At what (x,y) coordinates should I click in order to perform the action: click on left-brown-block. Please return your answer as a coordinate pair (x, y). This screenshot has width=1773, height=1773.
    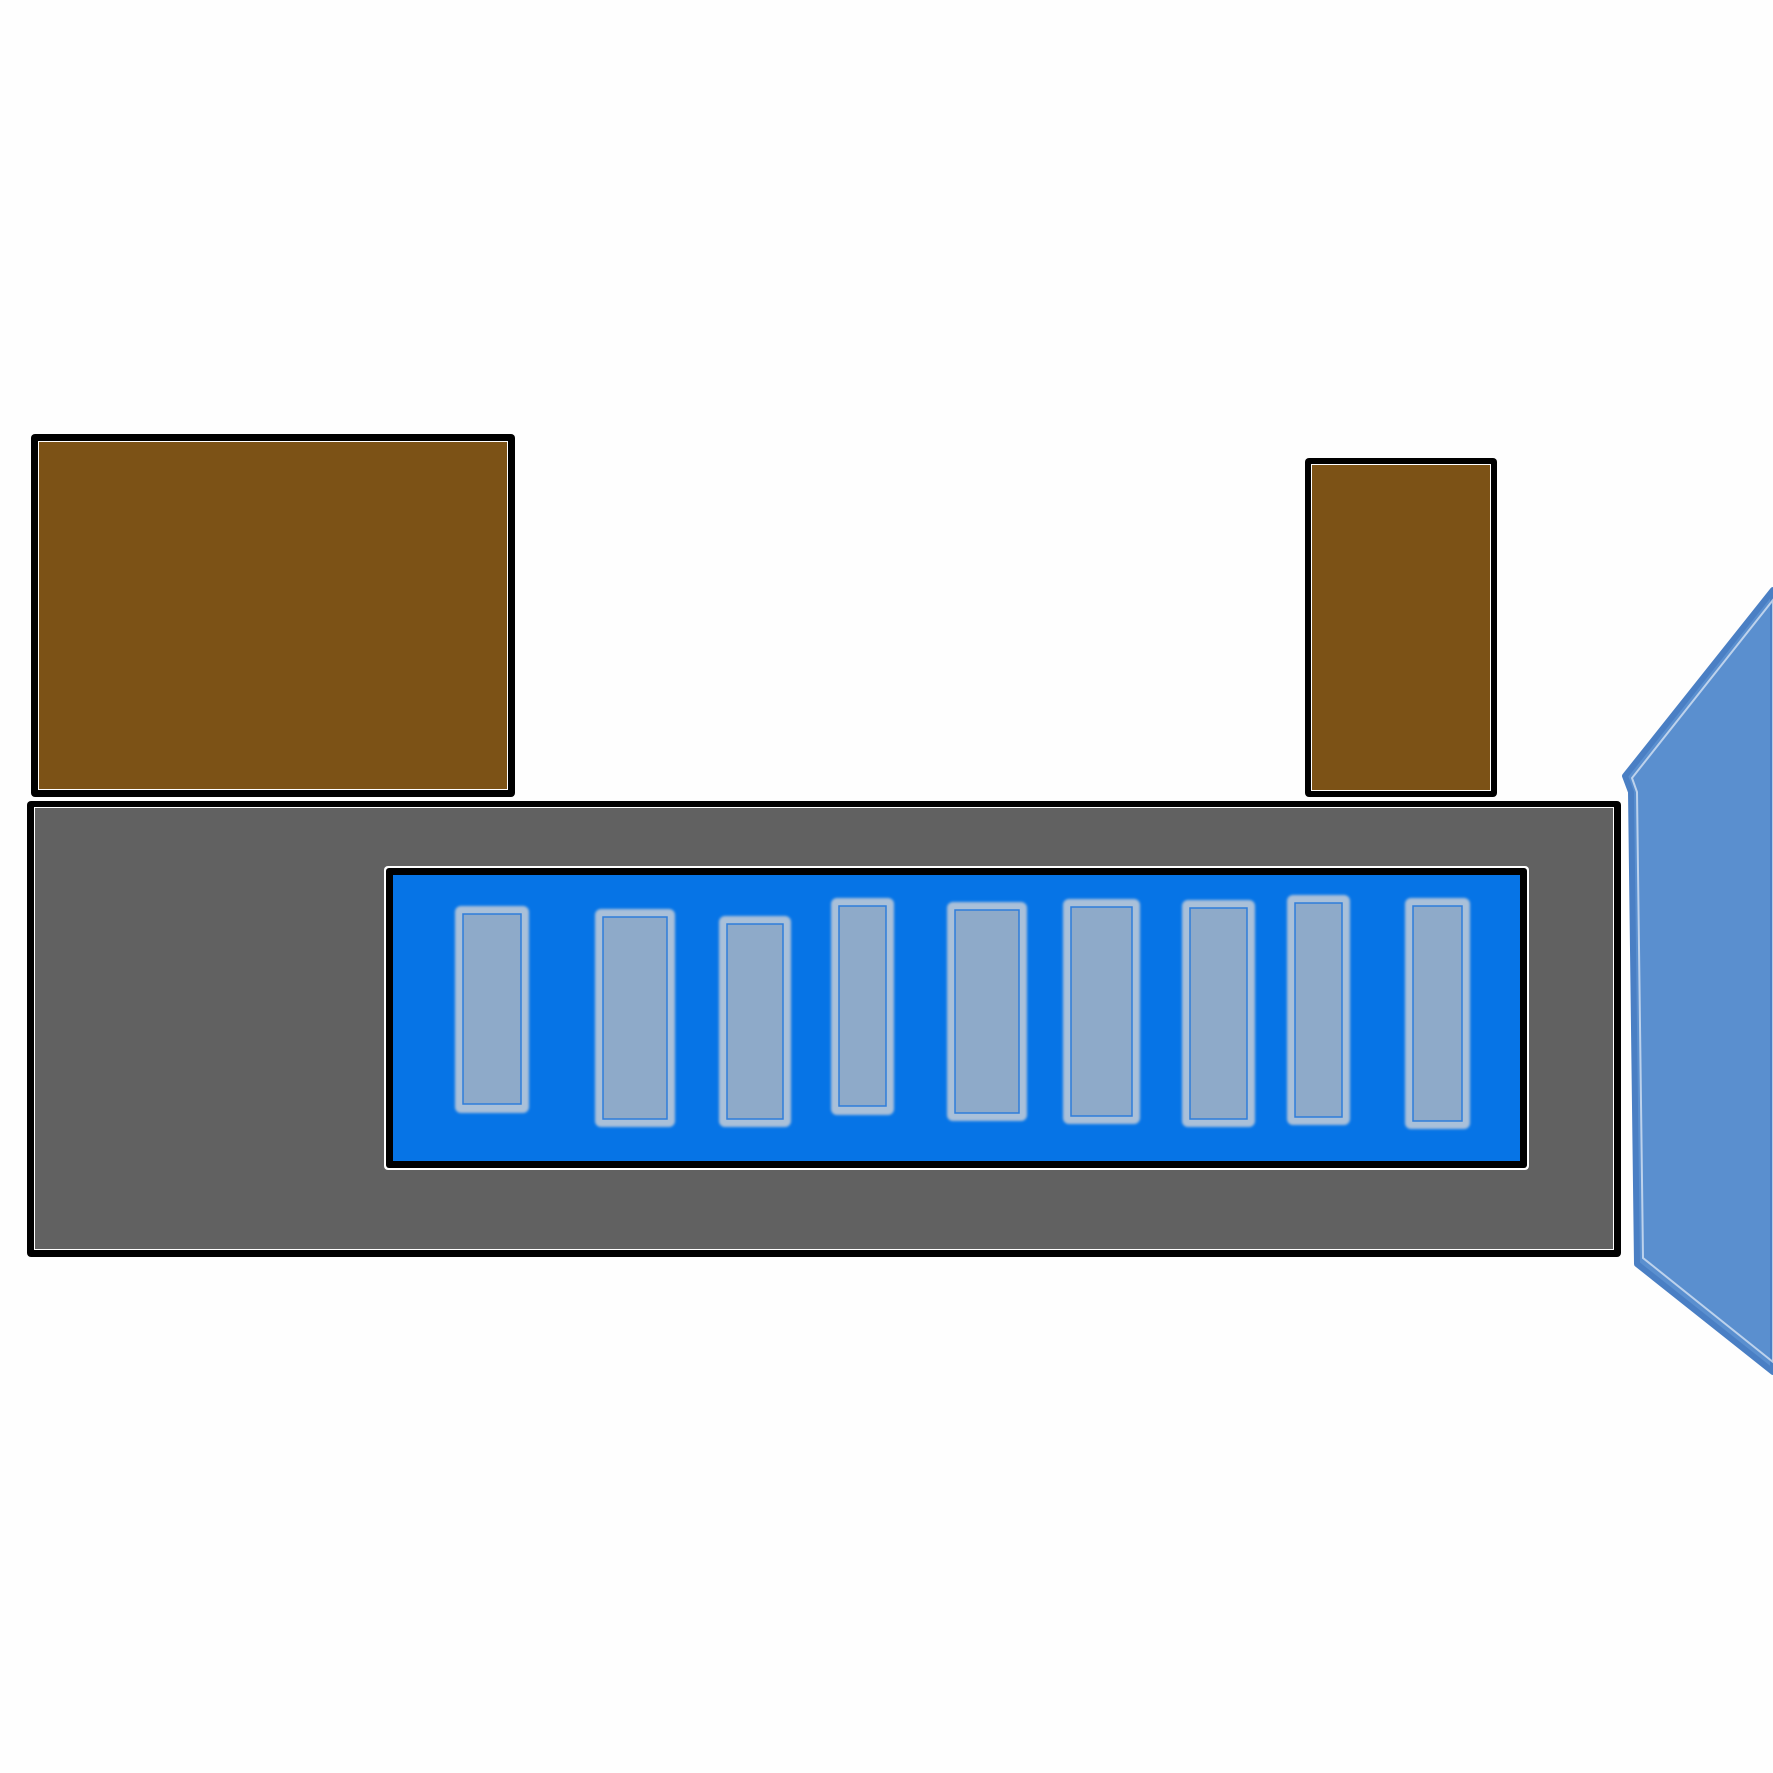
    Looking at the image, I should click on (273, 615).